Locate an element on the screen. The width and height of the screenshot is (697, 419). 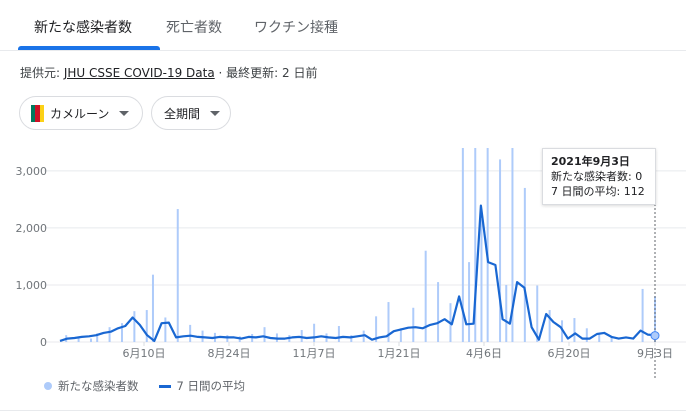
source-prefix: 提供元: is located at coordinates (42, 73).